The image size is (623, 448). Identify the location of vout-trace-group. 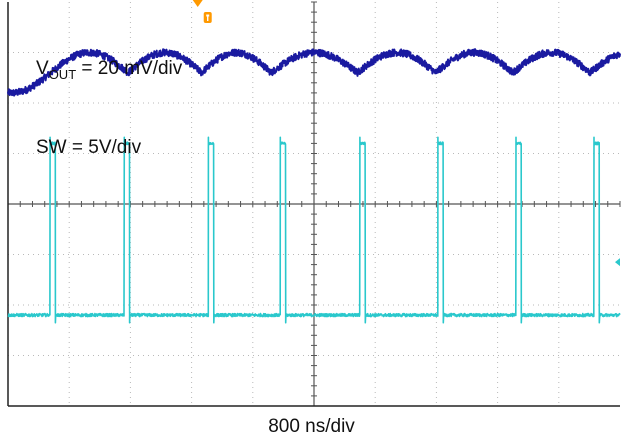
(314, 72).